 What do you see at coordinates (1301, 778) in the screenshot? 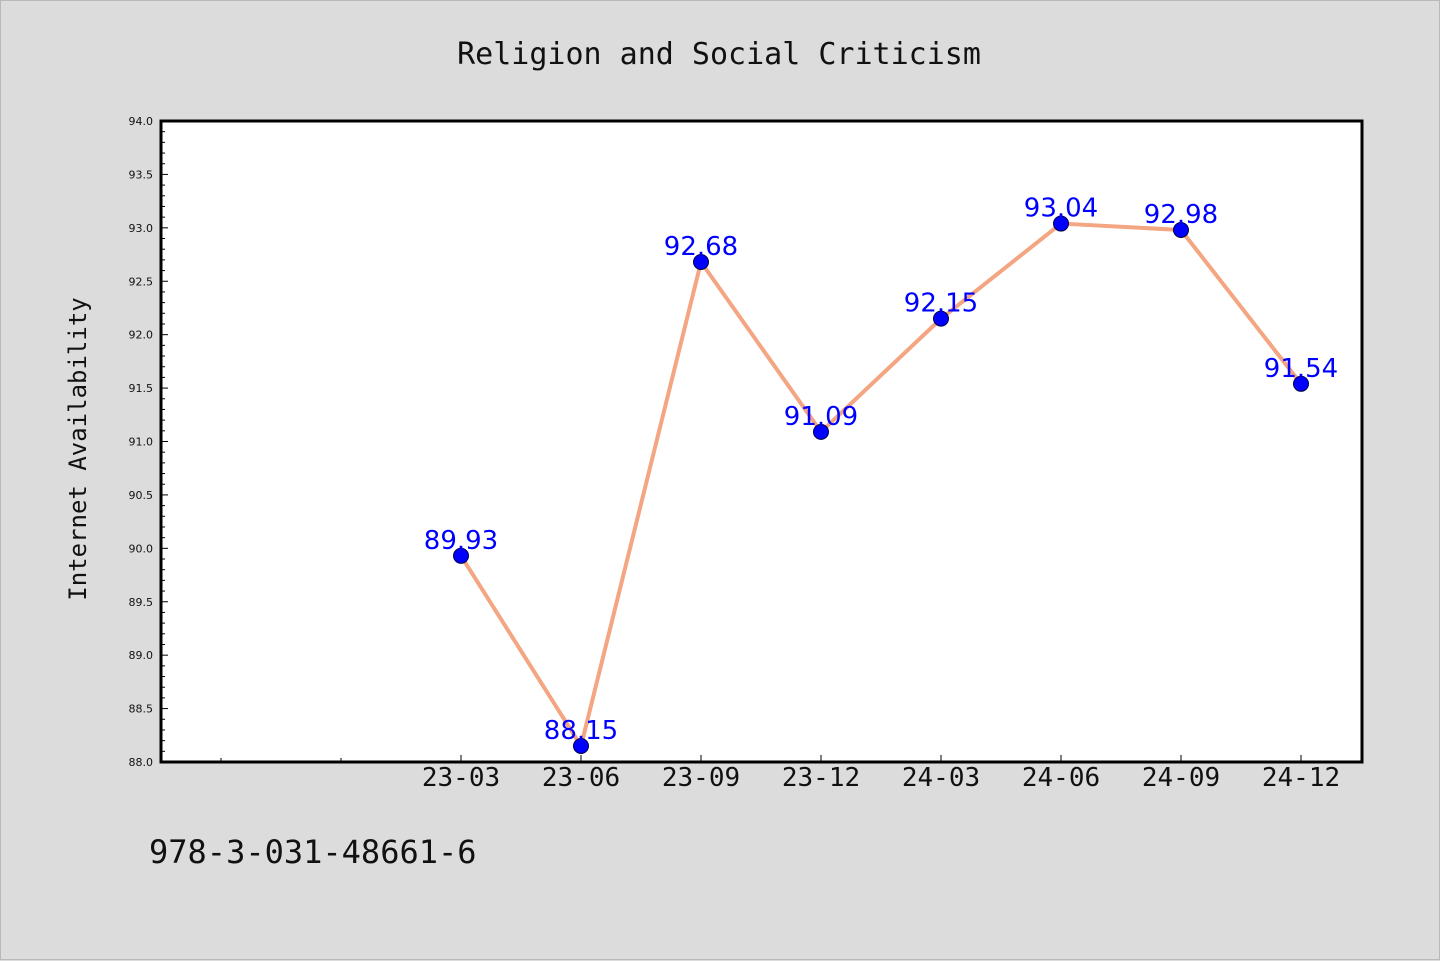
I see `x-tick-label: 24-12` at bounding box center [1301, 778].